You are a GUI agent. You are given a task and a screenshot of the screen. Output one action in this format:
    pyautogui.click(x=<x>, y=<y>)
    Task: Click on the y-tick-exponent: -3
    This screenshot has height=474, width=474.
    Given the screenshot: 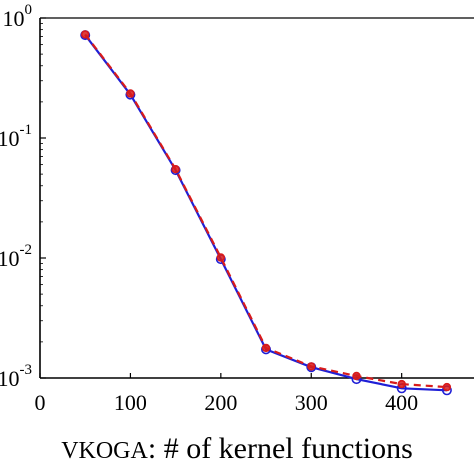 What is the action you would take?
    pyautogui.click(x=26, y=370)
    